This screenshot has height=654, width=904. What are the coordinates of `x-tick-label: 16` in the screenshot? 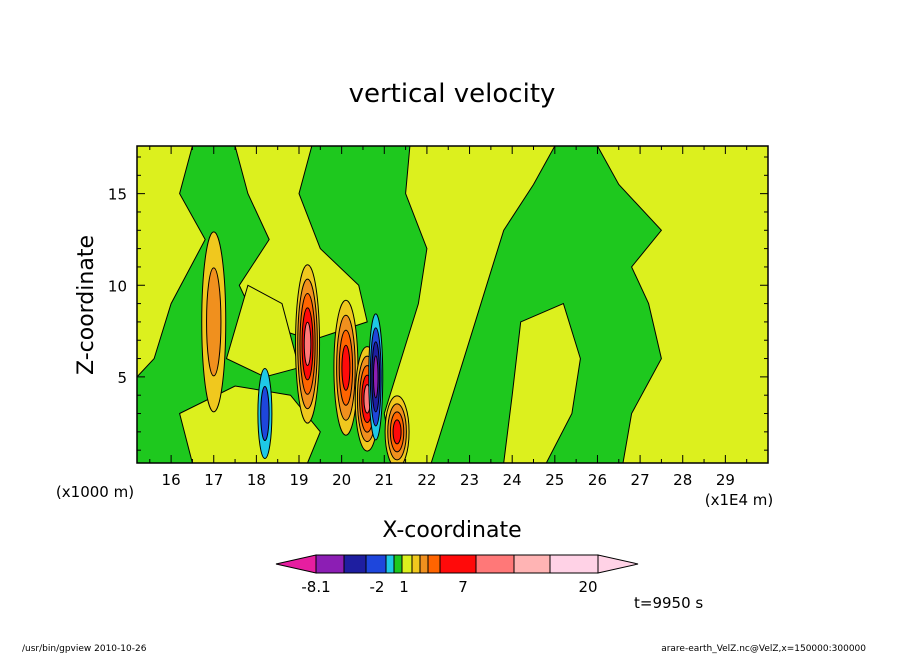 It's located at (171, 480).